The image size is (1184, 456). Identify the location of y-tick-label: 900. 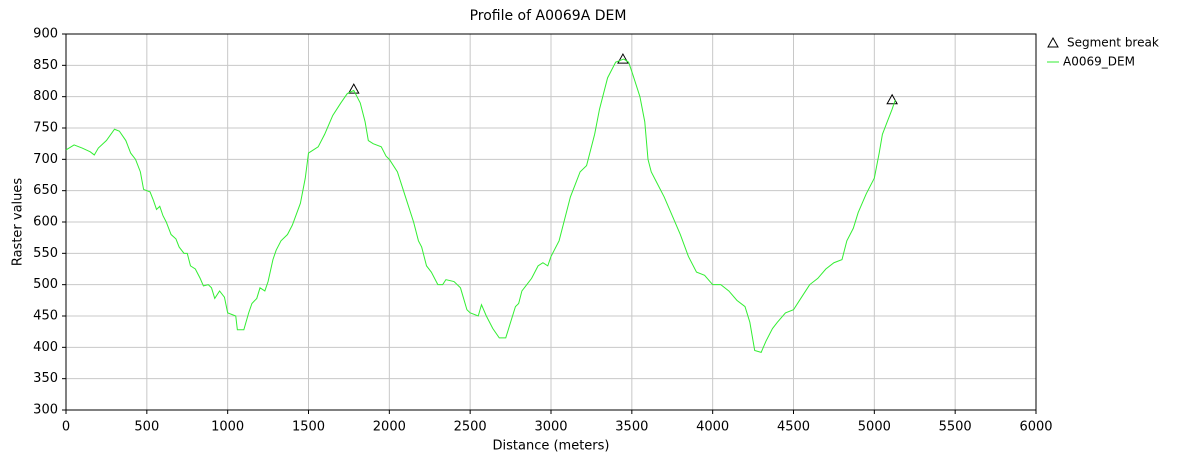
(45, 34).